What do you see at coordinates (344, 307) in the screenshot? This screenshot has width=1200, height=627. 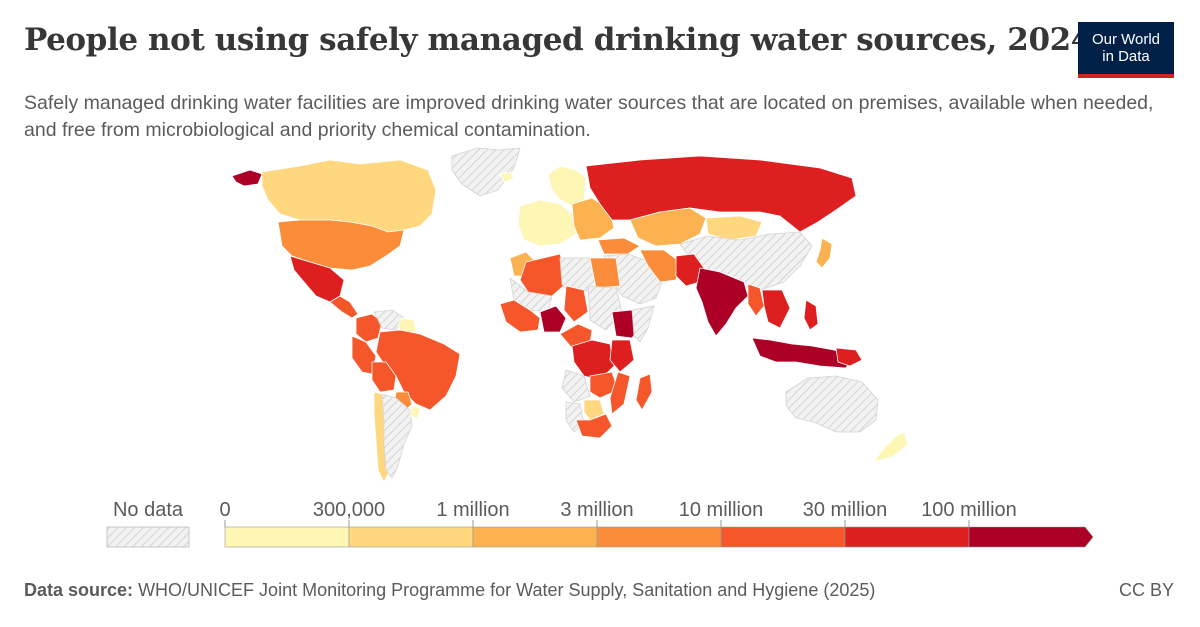 I see `region-central-america` at bounding box center [344, 307].